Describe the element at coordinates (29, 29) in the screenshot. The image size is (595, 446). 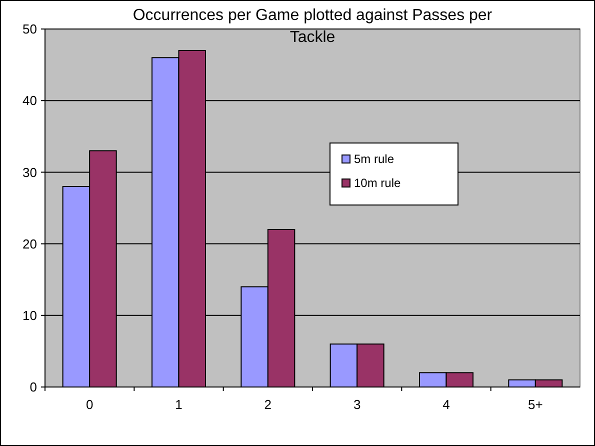
I see `y-tick-label: 50` at that location.